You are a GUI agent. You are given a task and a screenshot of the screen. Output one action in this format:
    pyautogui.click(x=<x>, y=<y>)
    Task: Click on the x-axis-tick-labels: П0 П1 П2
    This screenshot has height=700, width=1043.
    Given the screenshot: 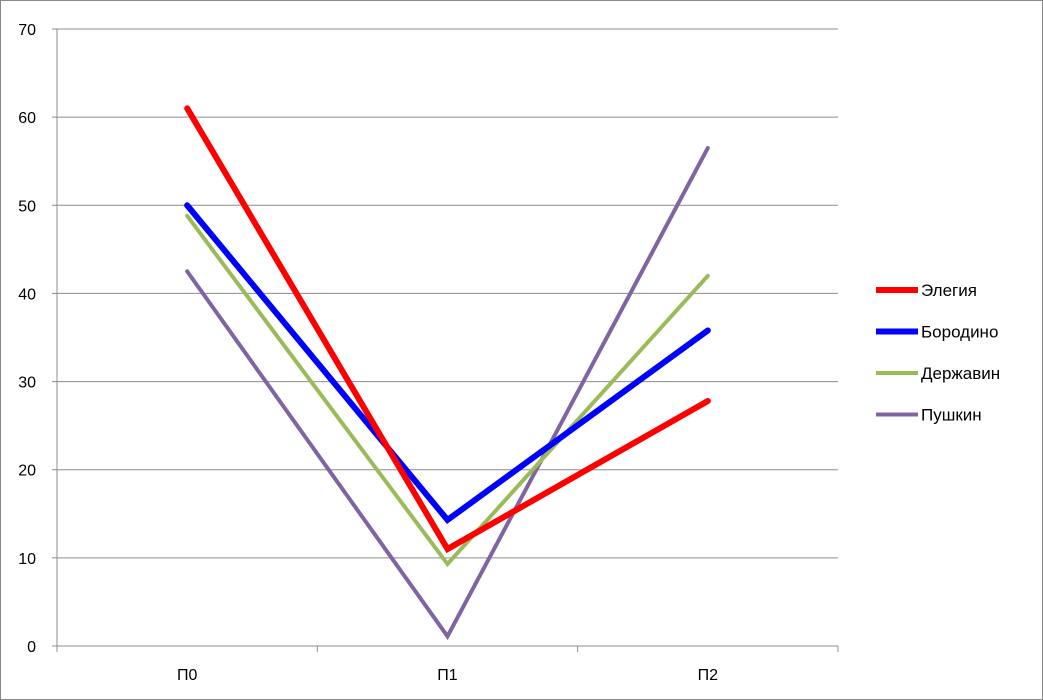 What is the action you would take?
    pyautogui.click(x=447, y=675)
    